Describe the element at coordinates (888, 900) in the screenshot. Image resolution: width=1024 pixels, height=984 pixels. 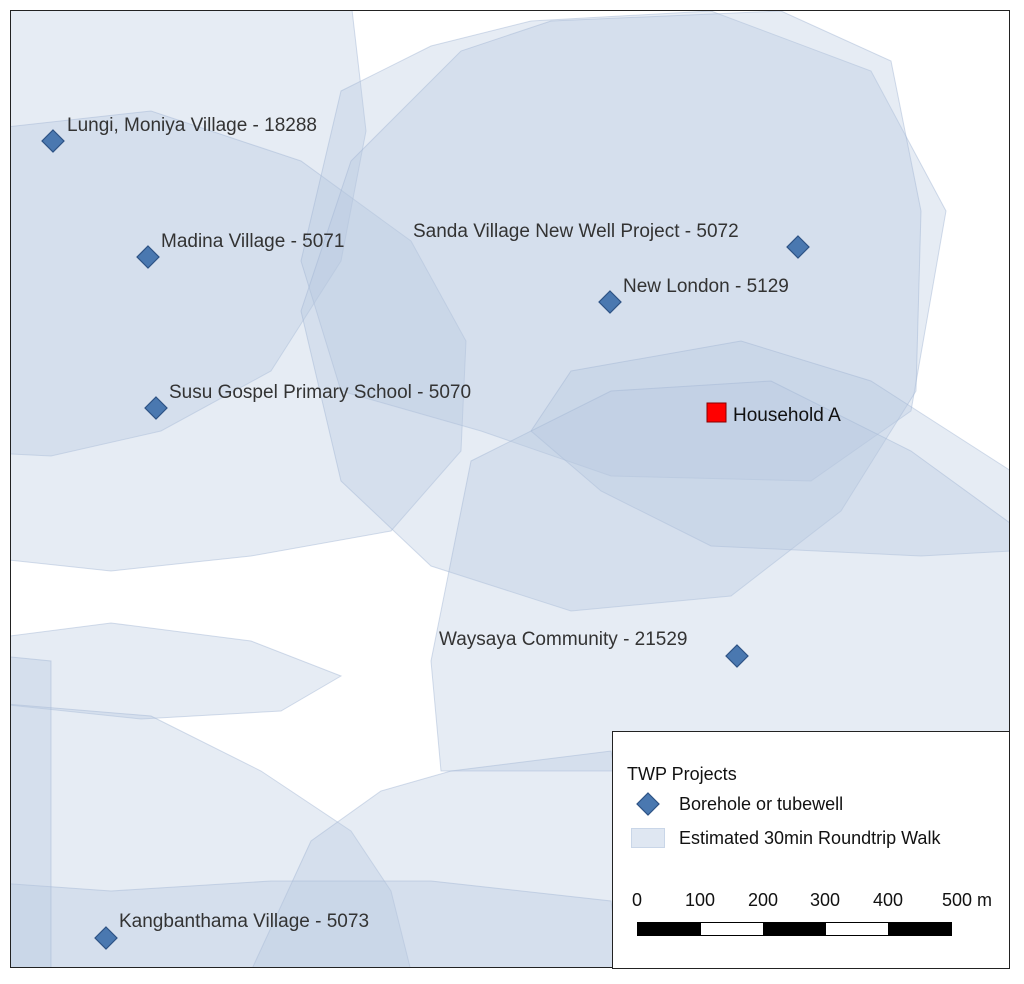
I see `scale-tick-label: 400` at that location.